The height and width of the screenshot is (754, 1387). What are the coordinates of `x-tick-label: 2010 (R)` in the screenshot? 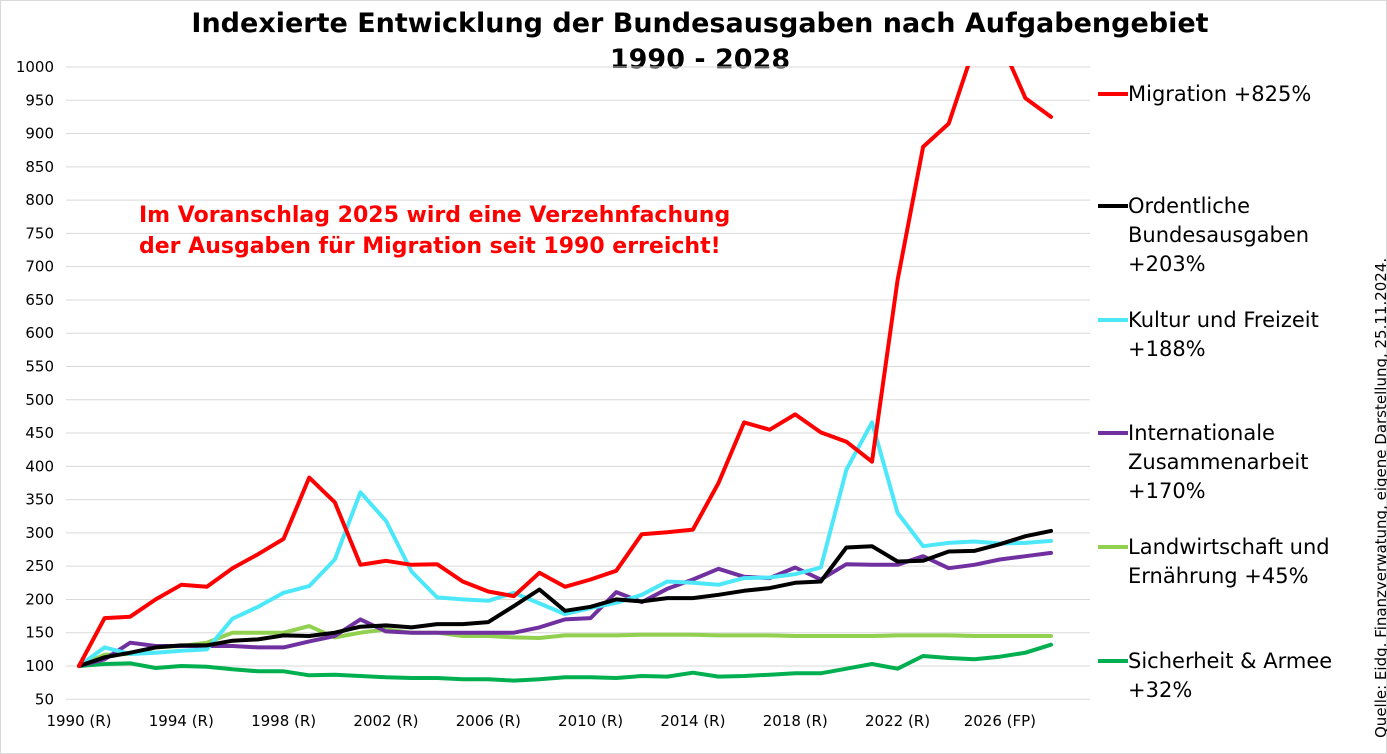 It's located at (590, 721).